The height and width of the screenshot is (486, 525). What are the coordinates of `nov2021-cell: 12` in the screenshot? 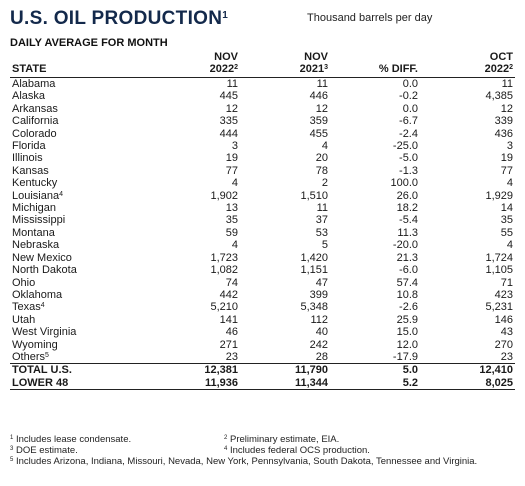 It's located at (321, 108).